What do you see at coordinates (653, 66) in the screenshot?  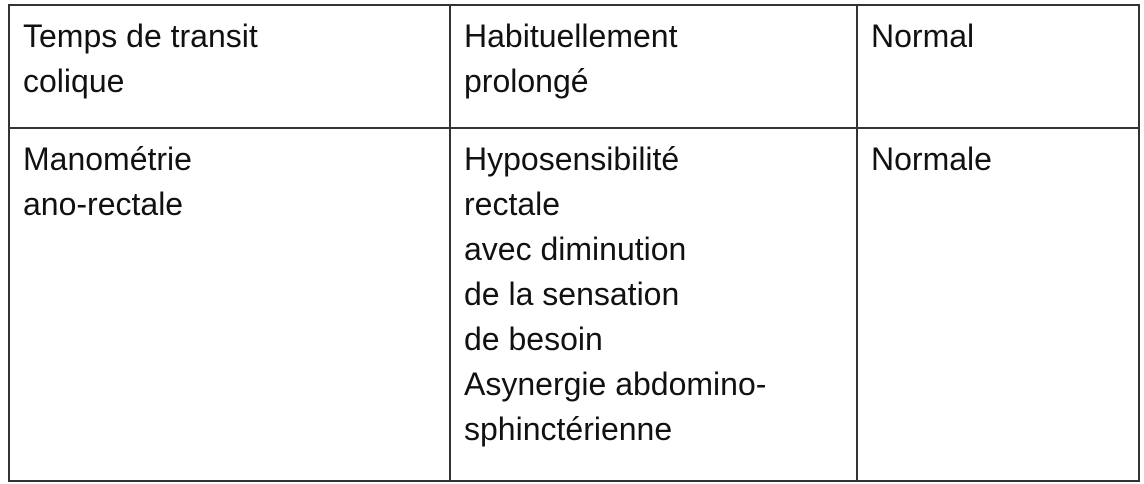 I see `table-cell: Habituellement prolongé` at bounding box center [653, 66].